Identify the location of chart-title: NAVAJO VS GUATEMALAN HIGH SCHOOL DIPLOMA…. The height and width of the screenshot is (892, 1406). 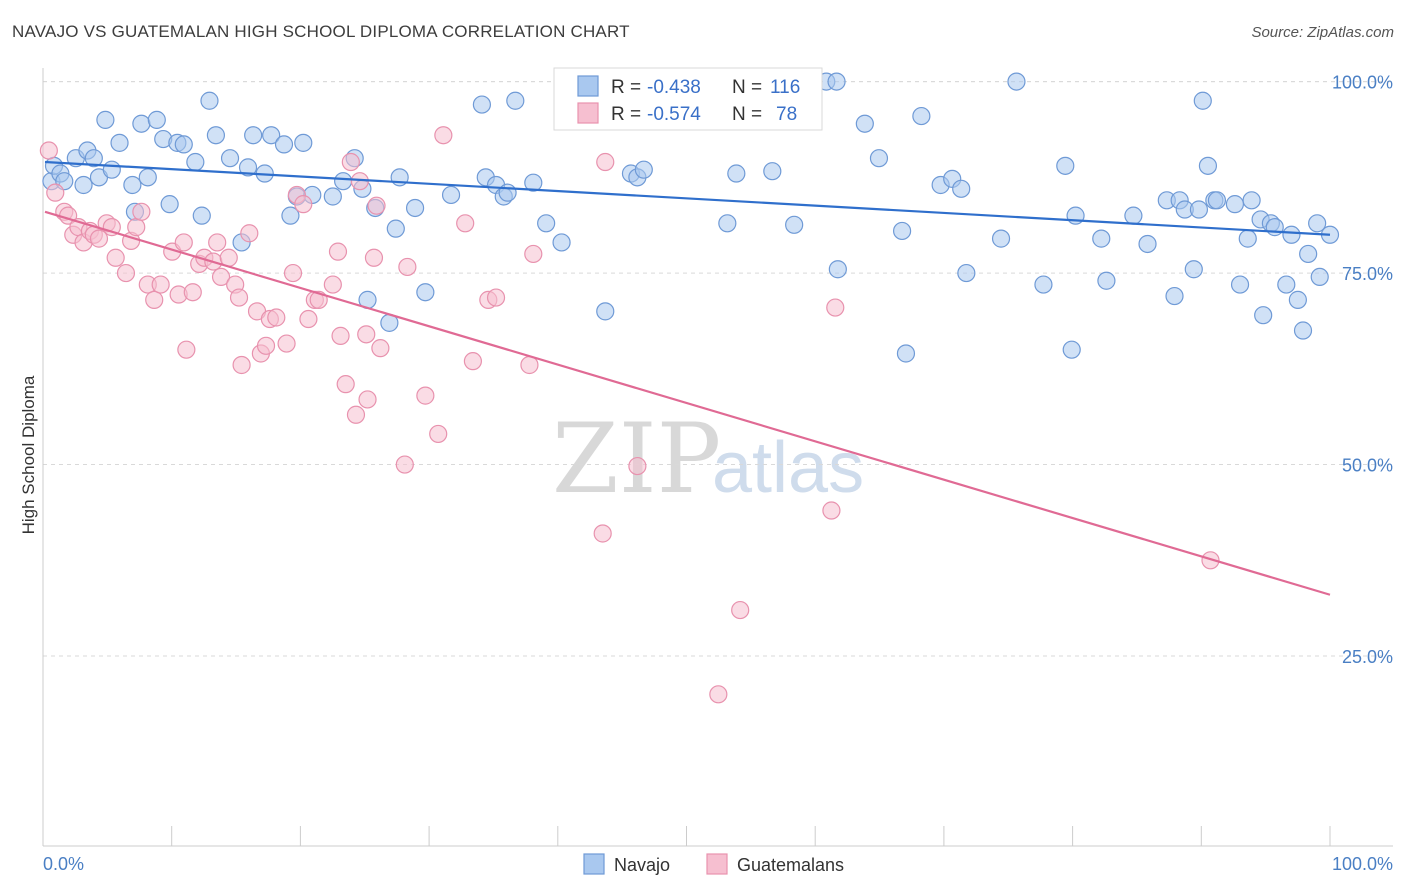
(321, 31).